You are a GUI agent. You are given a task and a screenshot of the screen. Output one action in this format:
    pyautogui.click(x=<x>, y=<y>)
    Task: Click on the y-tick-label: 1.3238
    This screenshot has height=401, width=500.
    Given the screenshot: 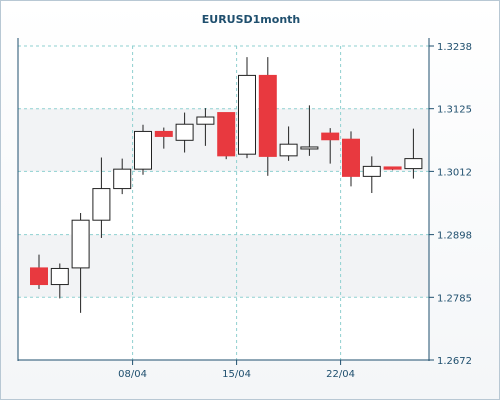 What is the action you would take?
    pyautogui.click(x=454, y=47)
    